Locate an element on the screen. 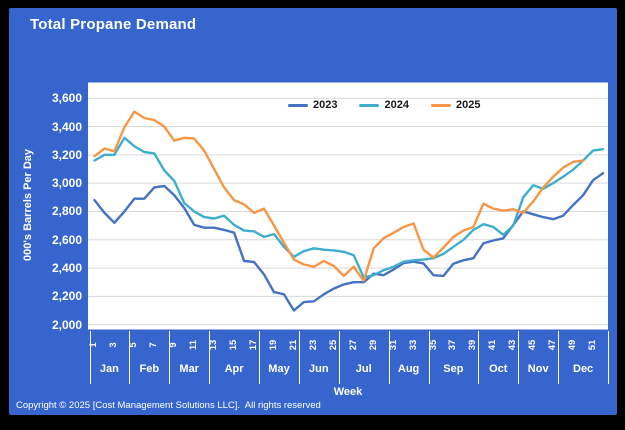 The width and height of the screenshot is (625, 430). legend: 2023 2024 2025 is located at coordinates (384, 105).